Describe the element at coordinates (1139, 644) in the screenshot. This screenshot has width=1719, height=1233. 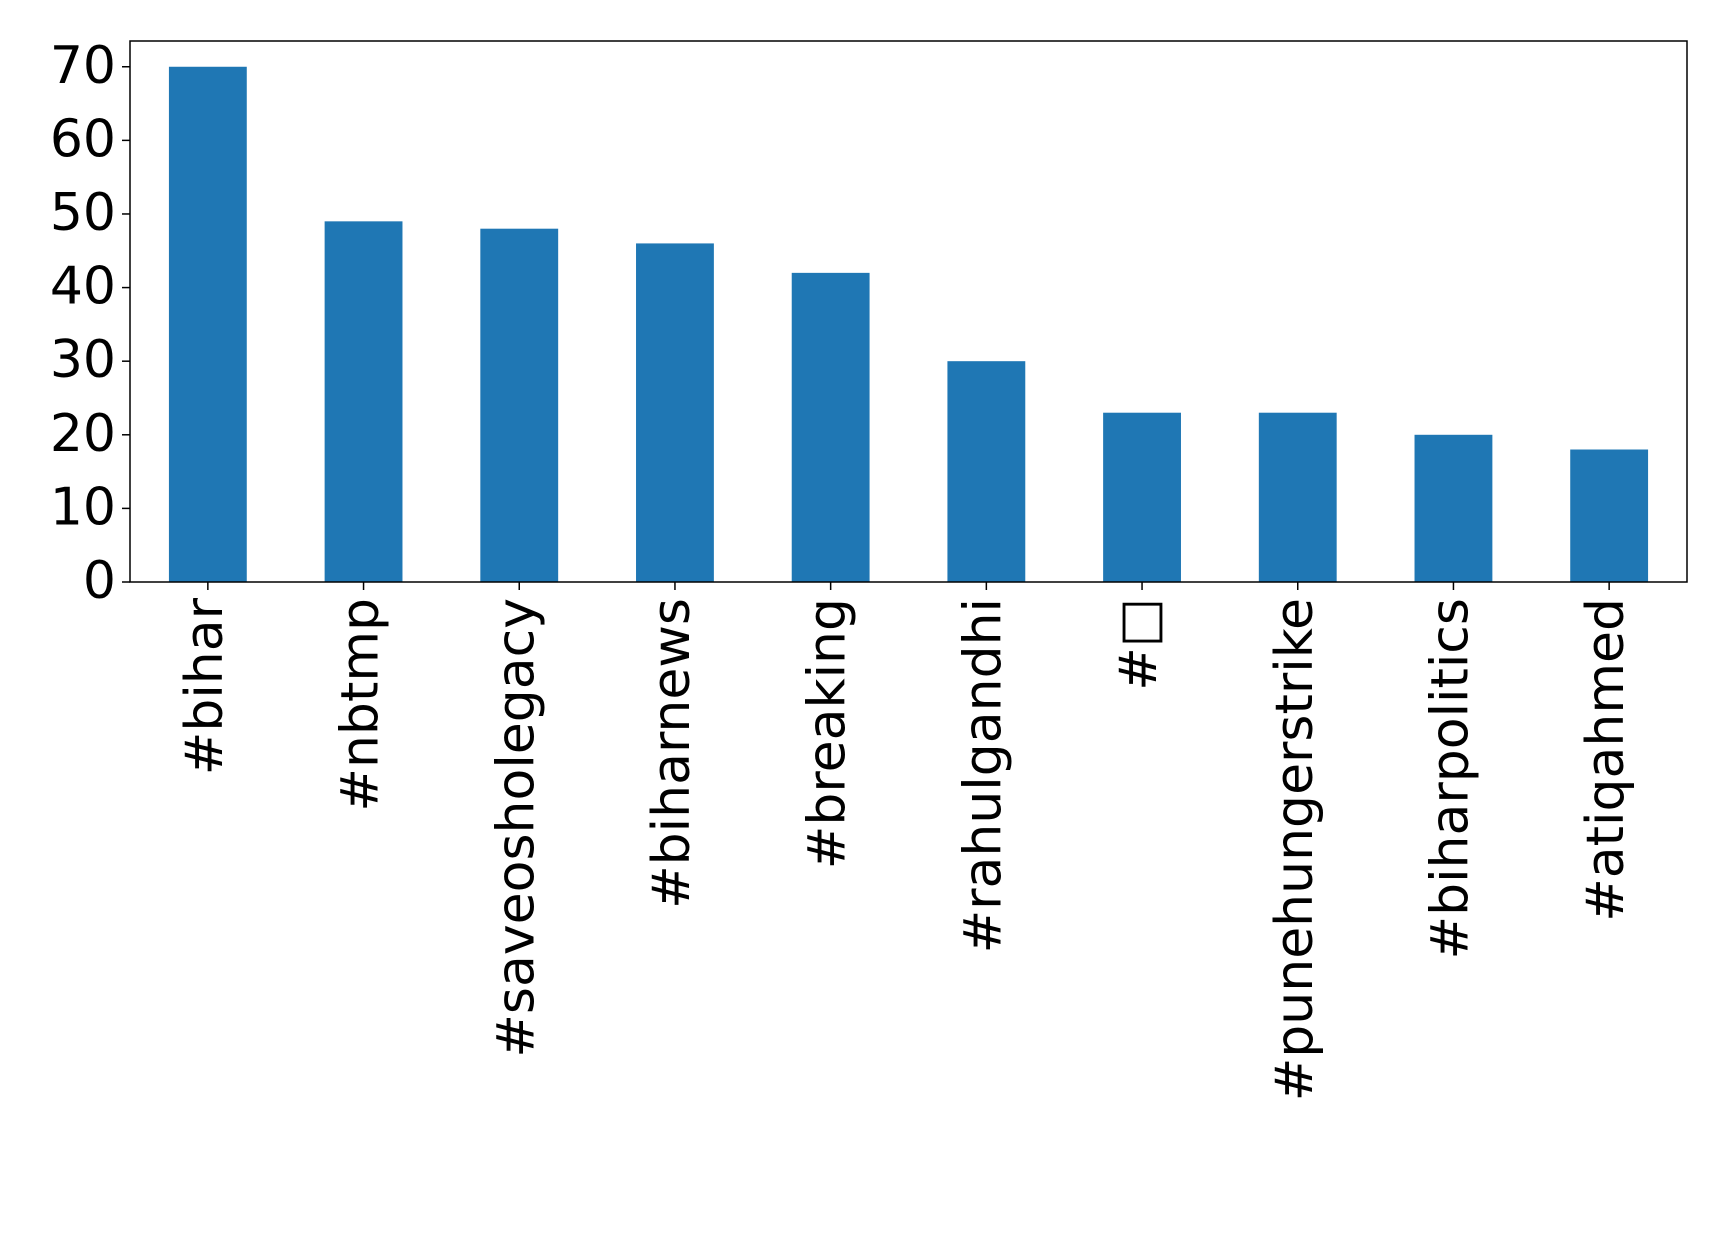
I see `x-tick-label: #□` at that location.